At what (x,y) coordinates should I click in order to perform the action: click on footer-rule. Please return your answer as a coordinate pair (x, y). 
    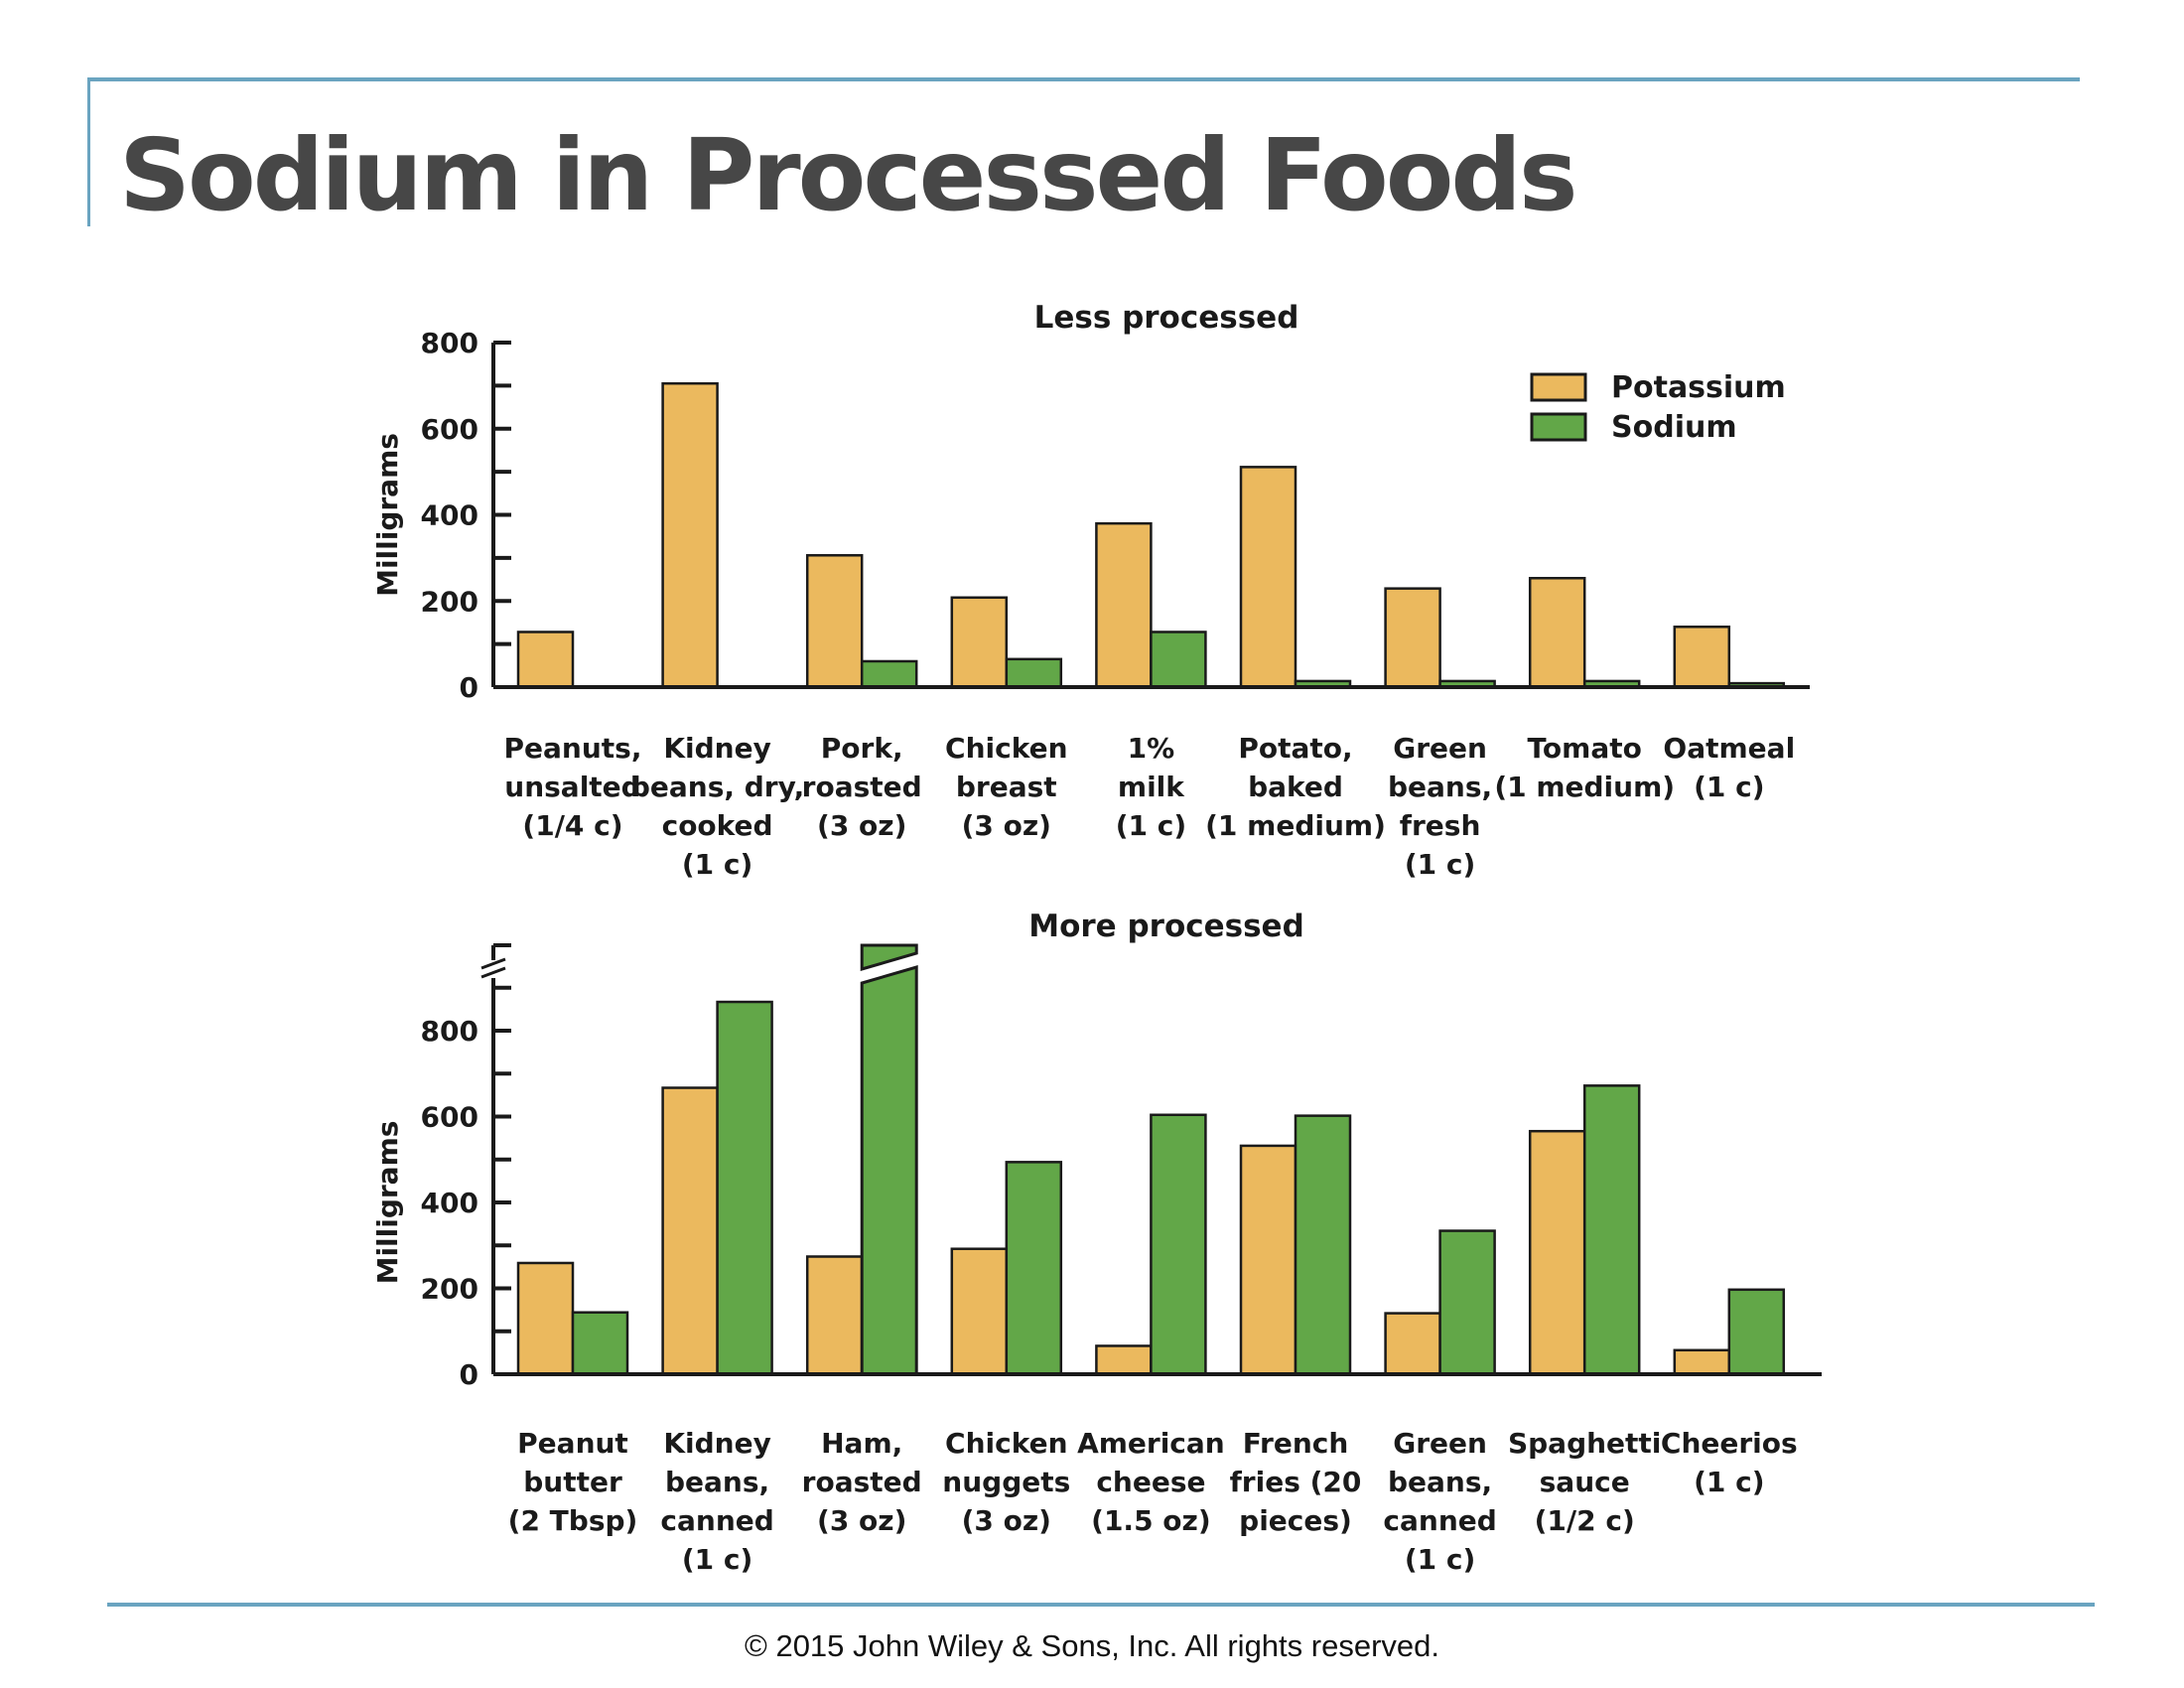
    Looking at the image, I should click on (1101, 1605).